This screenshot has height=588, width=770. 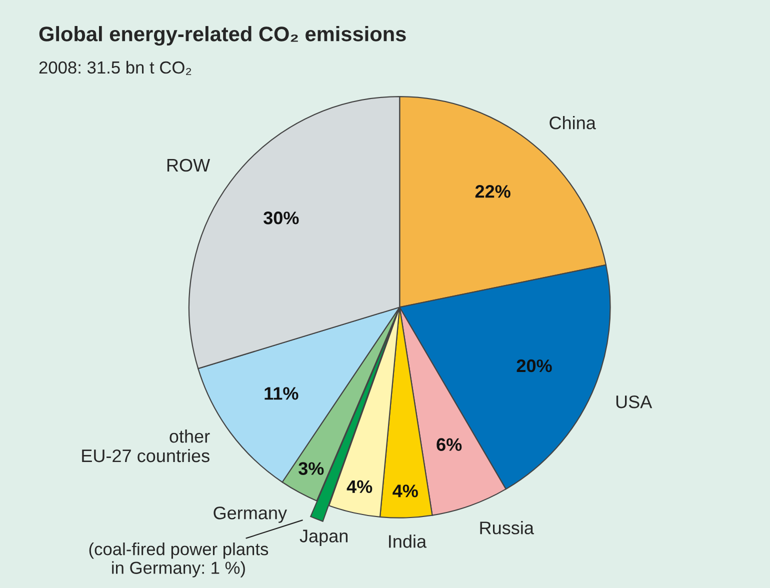 I want to click on slice-label: Russia, so click(x=507, y=527).